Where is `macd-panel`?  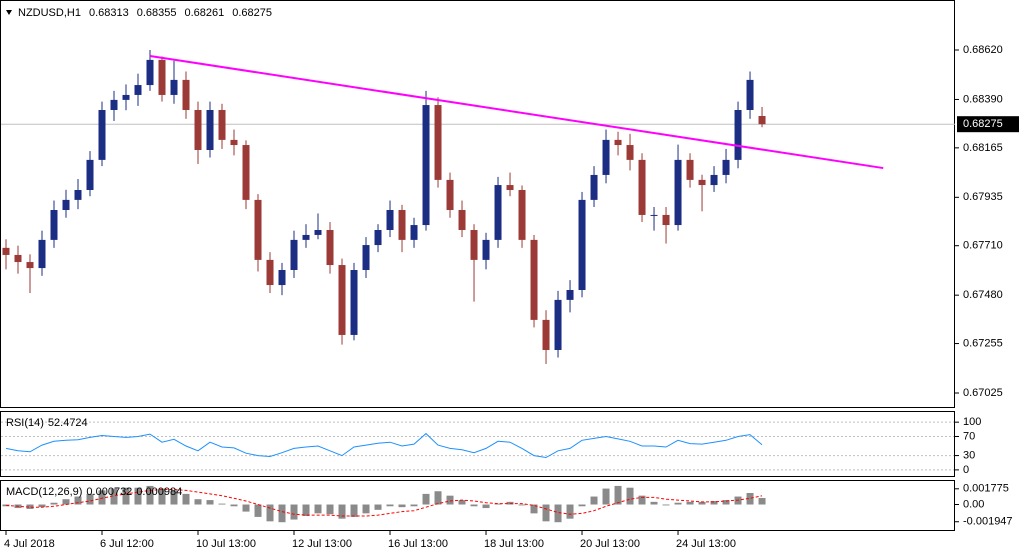 macd-panel is located at coordinates (477, 505).